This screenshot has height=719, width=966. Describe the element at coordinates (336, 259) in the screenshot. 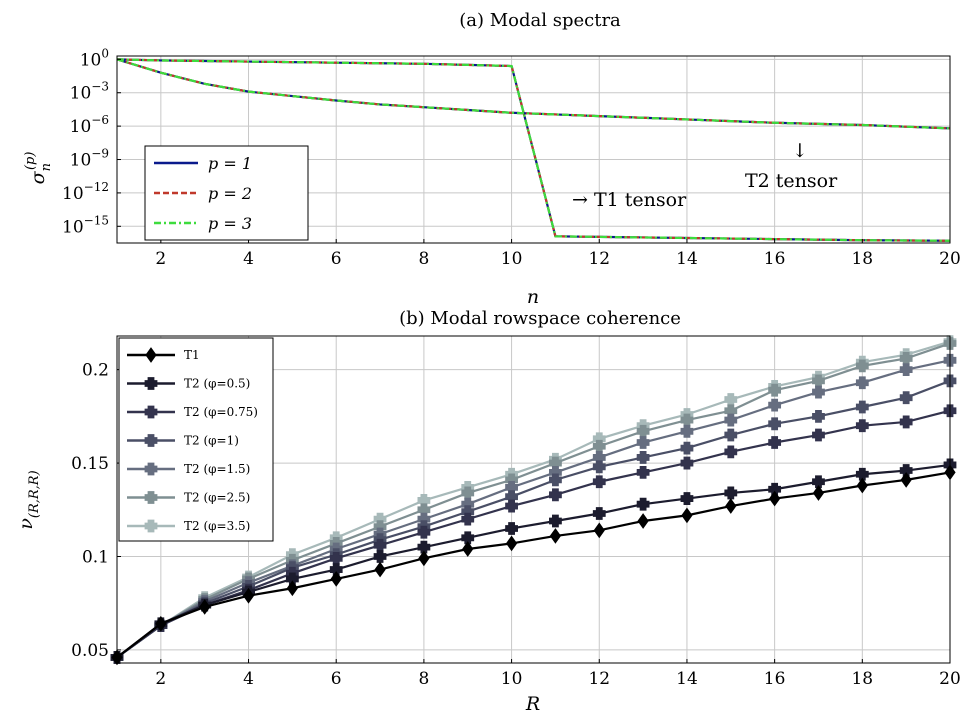

I see `panel-a-x-tick-label: 6` at that location.